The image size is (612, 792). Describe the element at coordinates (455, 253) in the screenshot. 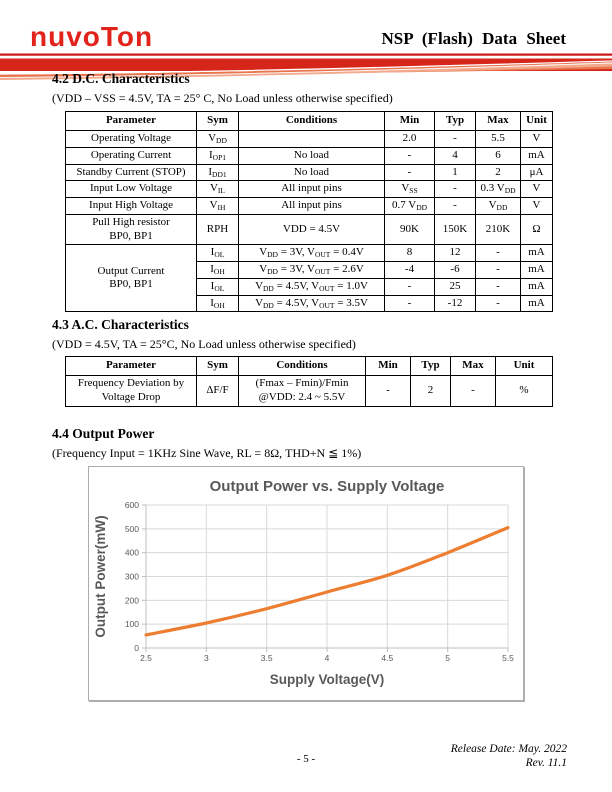

I see `table-cell: 12` at that location.